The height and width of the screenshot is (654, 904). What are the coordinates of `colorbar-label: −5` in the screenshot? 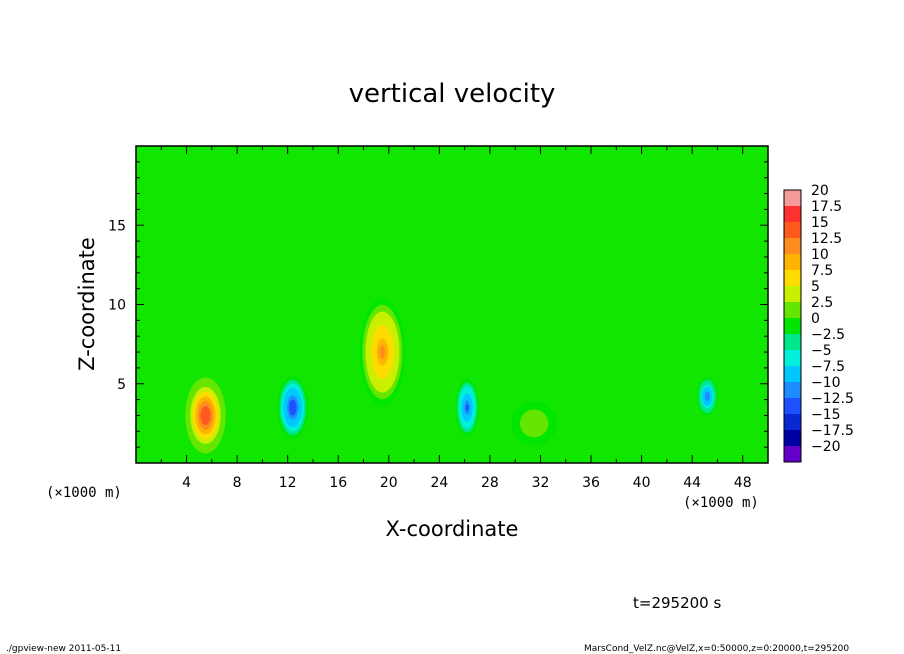 It's located at (821, 351).